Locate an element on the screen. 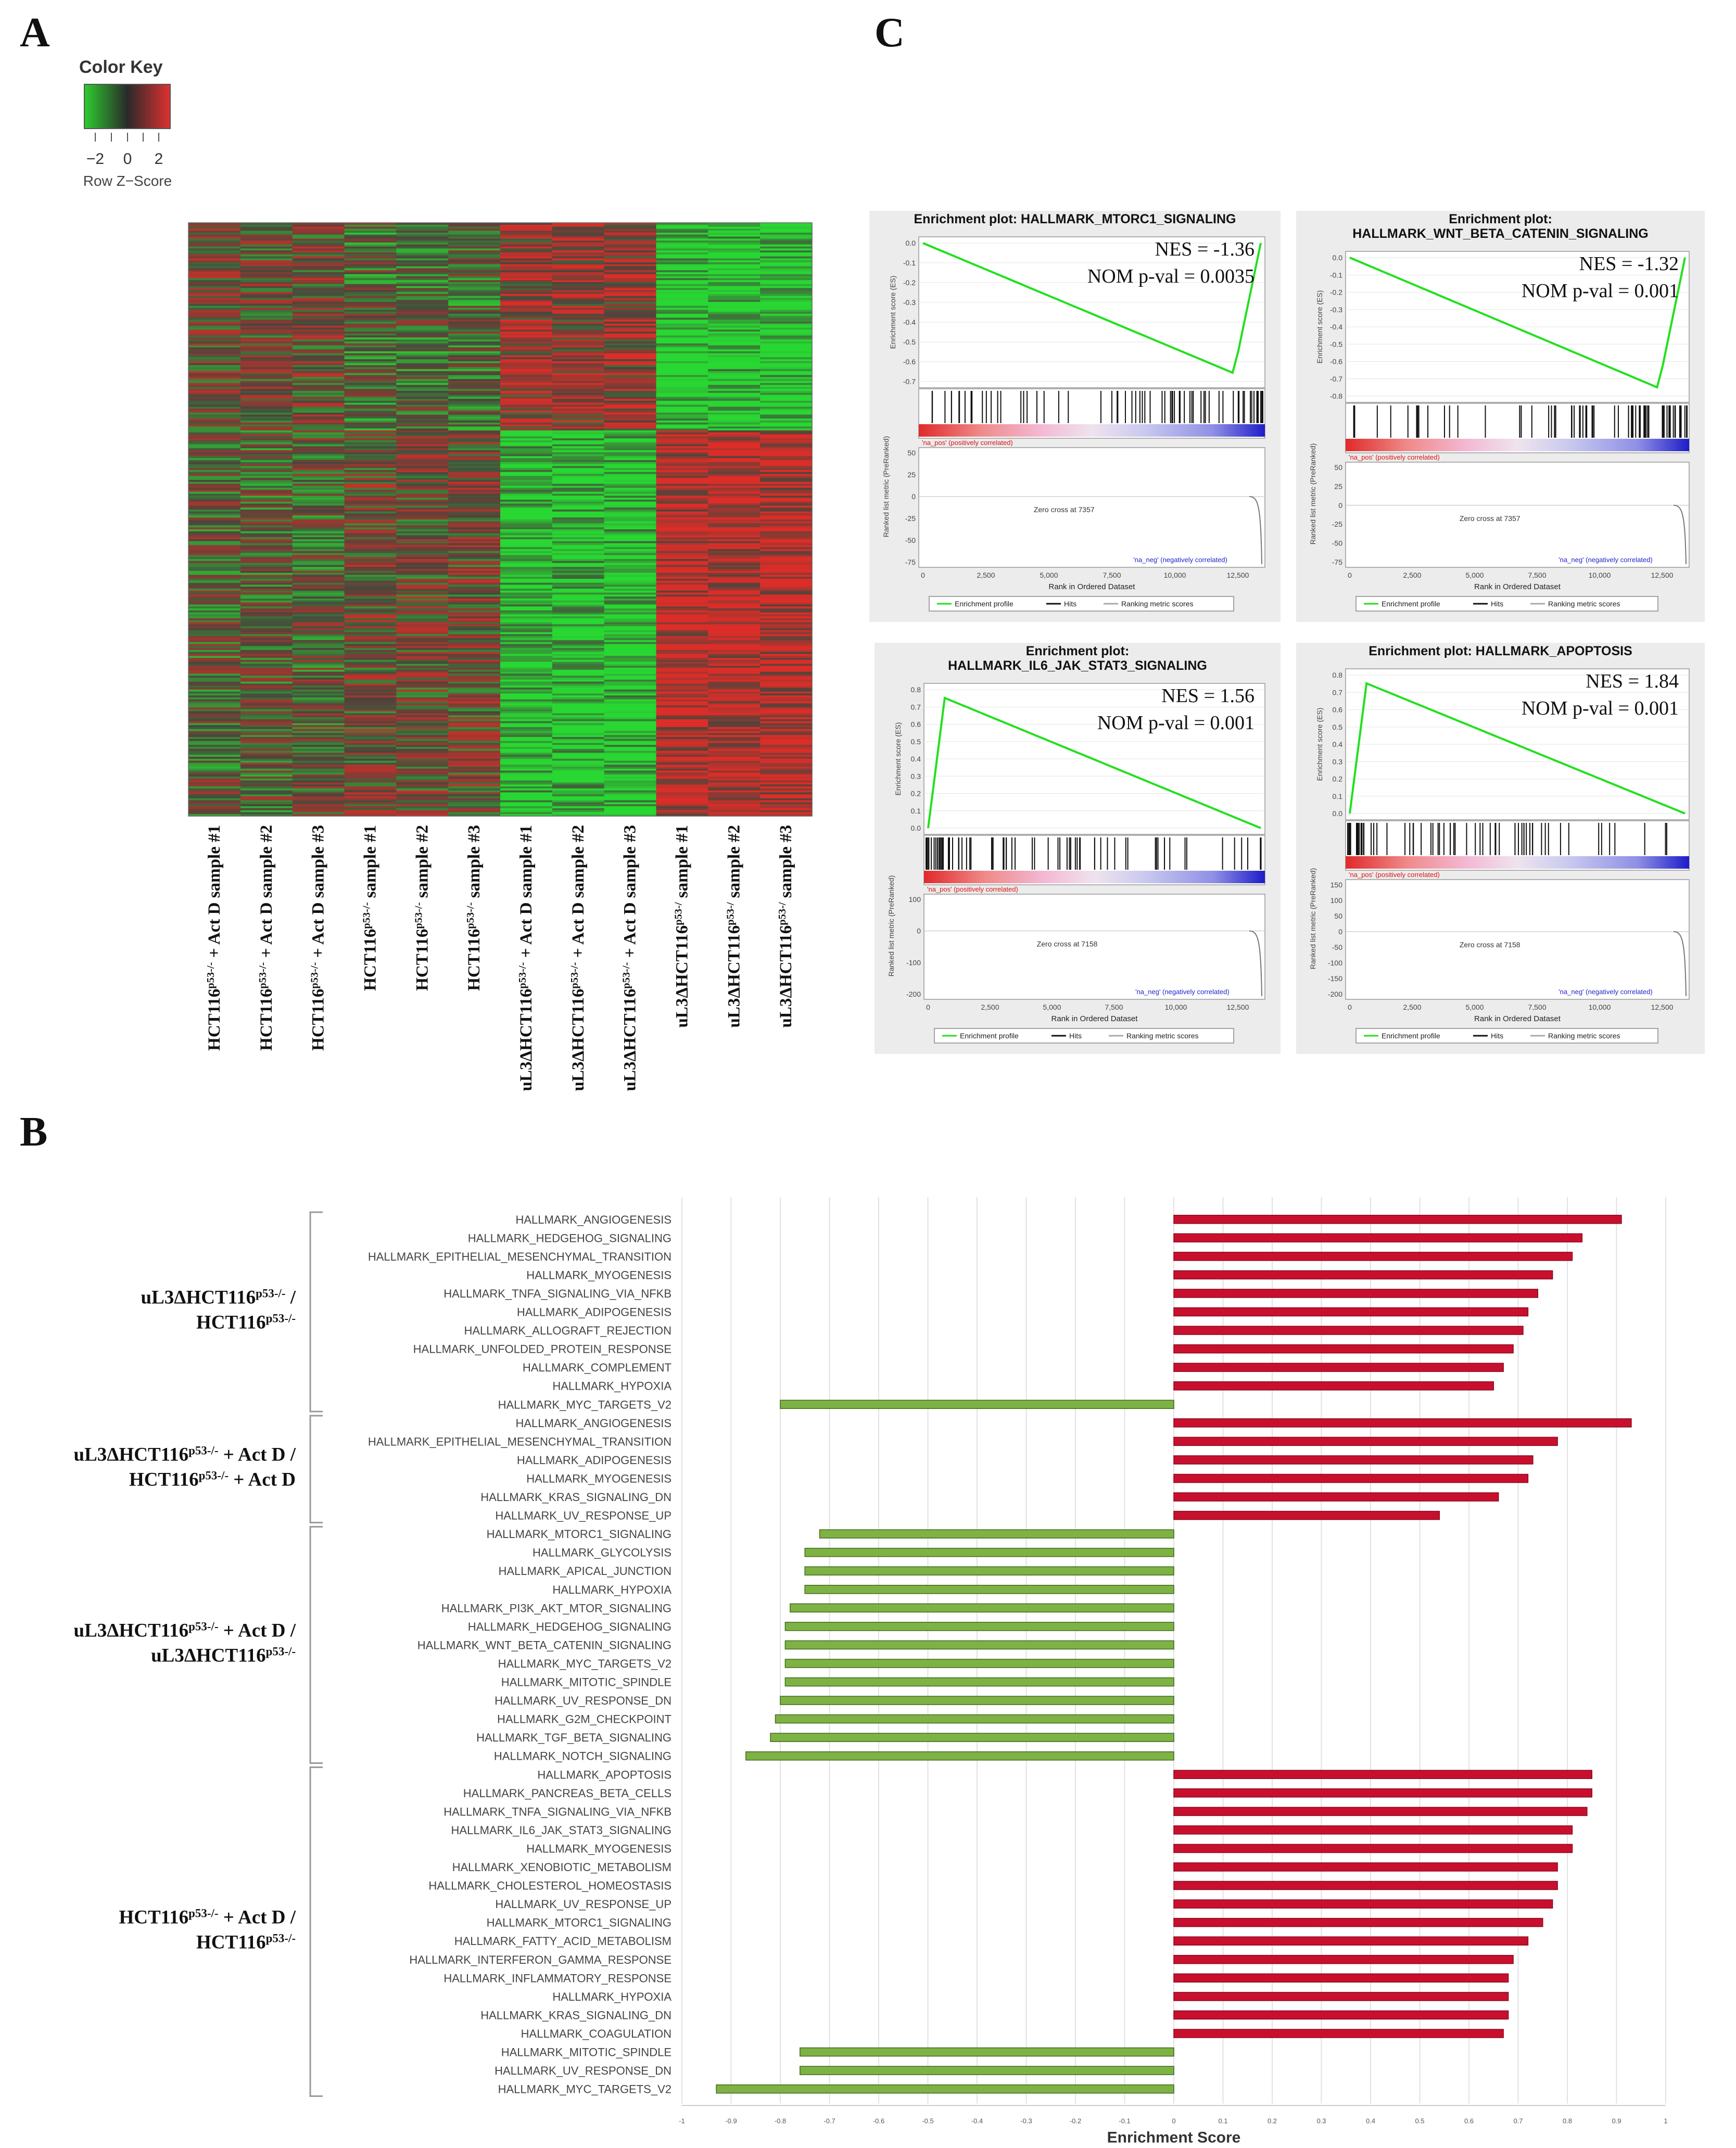 The image size is (1736, 2148). nes-value: NES = -1.32 is located at coordinates (1629, 264).